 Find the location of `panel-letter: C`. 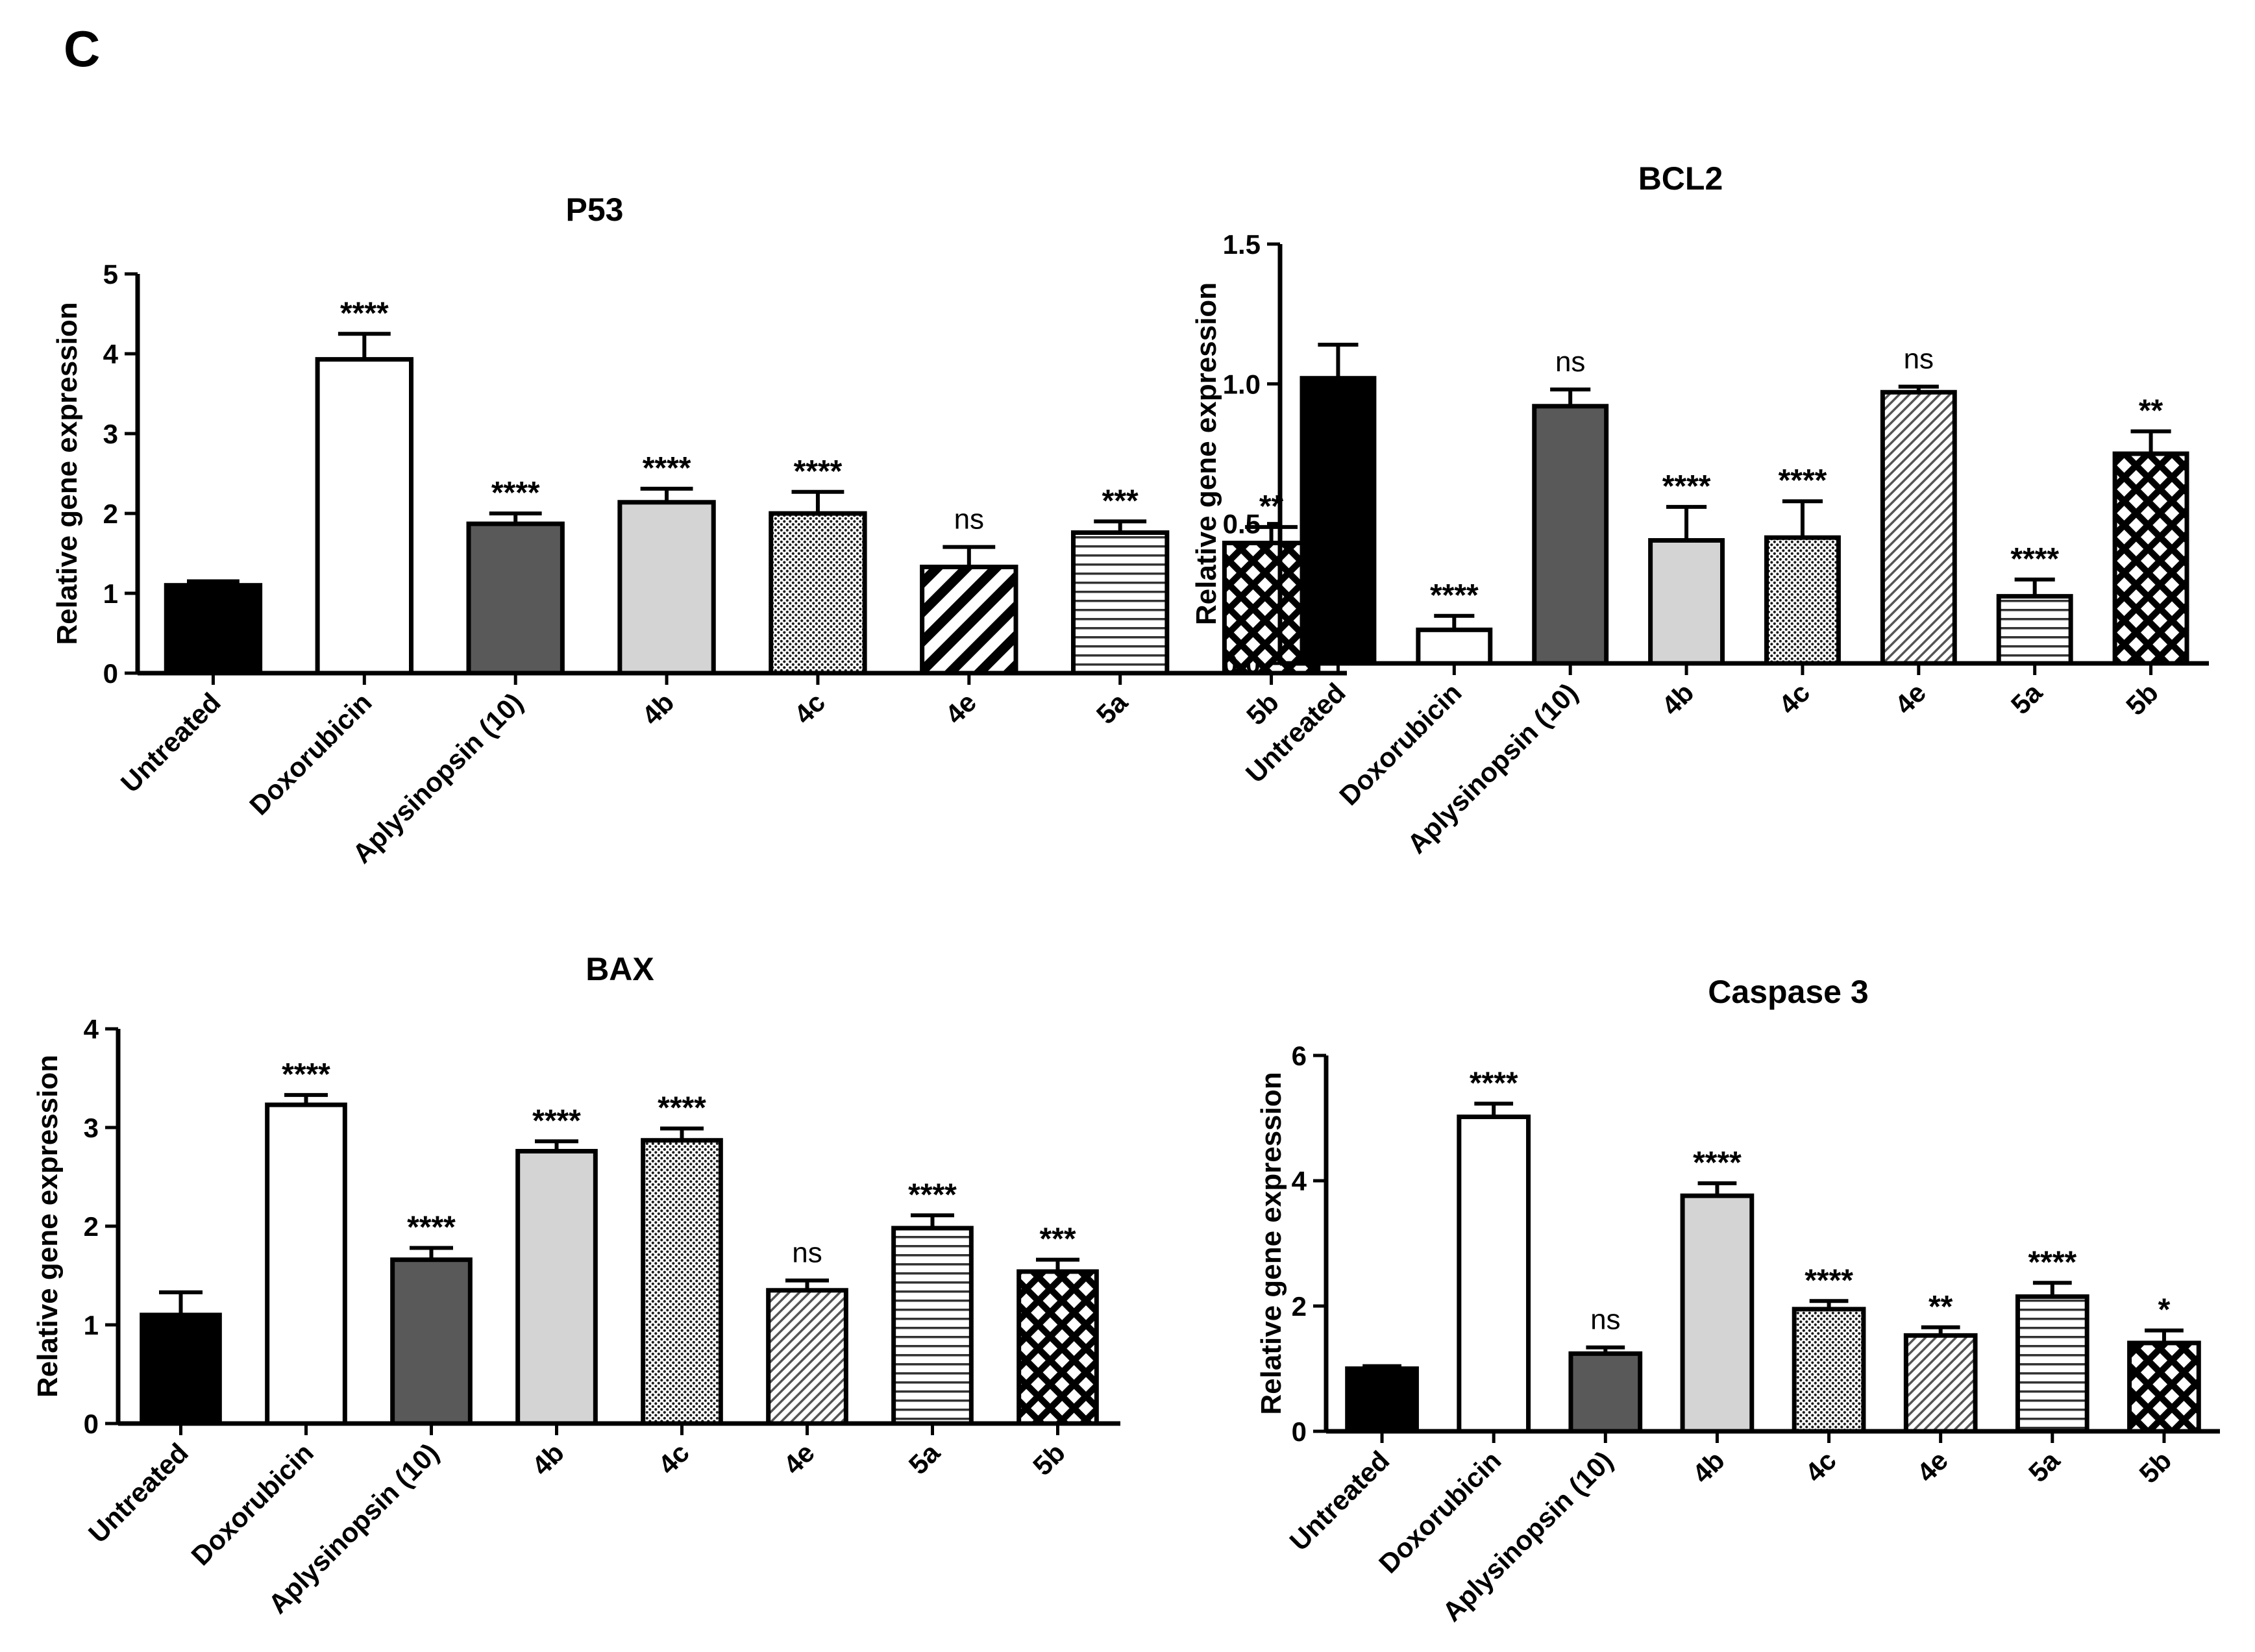

panel-letter: C is located at coordinates (82, 49).